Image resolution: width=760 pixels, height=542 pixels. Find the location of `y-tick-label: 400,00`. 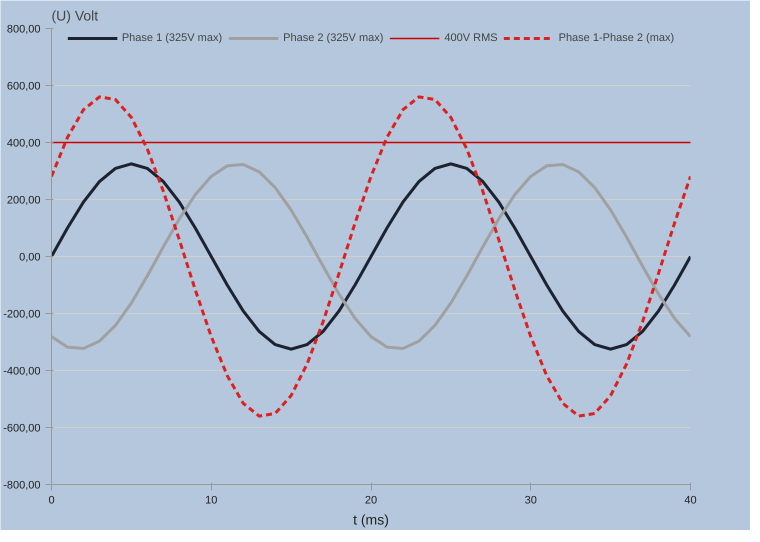

y-tick-label: 400,00 is located at coordinates (23, 144).